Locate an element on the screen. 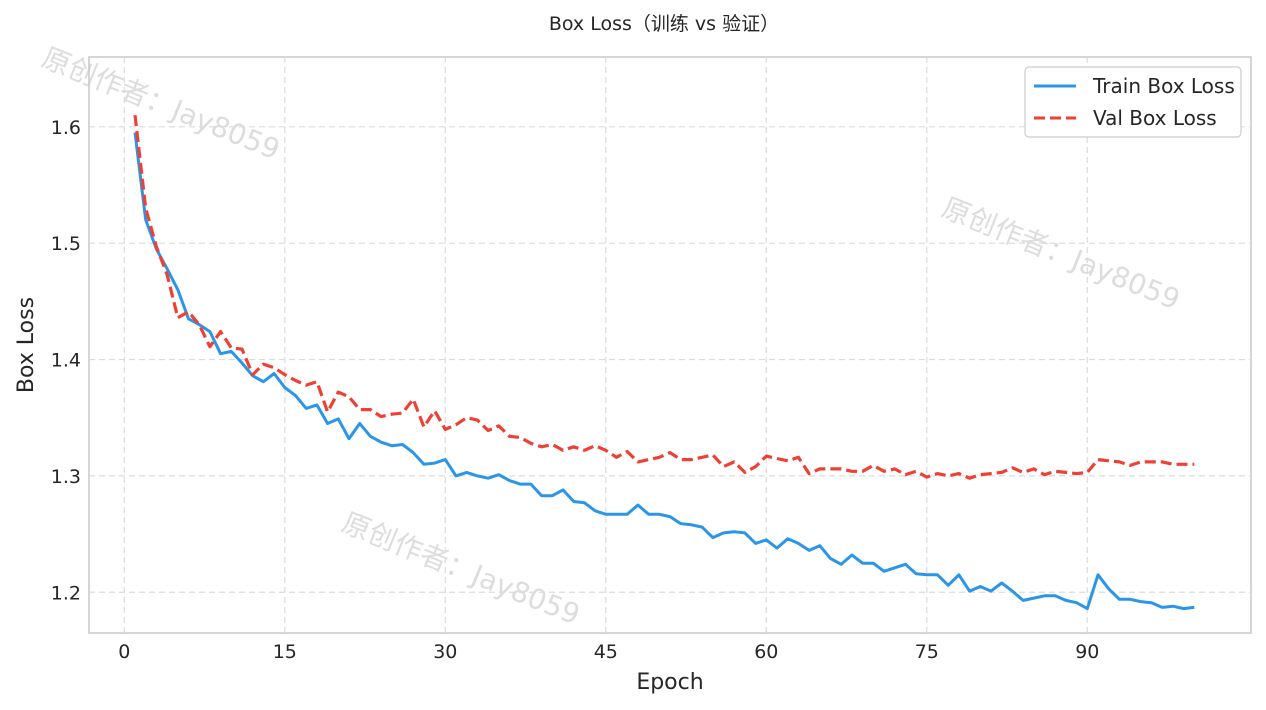 This screenshot has height=710, width=1266. x-tick-label: 15 is located at coordinates (285, 652).